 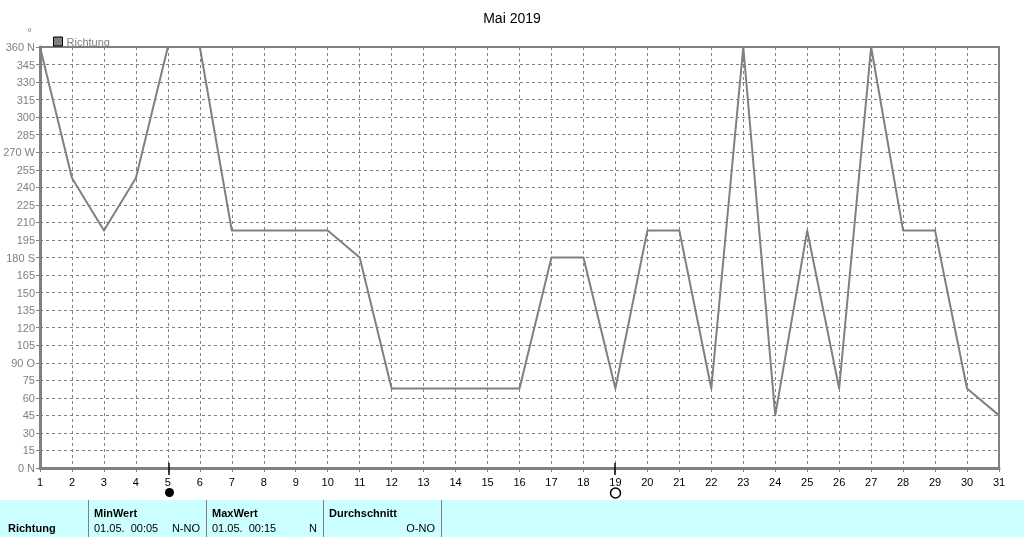 I want to click on y-tick-label: 240, so click(x=25, y=187).